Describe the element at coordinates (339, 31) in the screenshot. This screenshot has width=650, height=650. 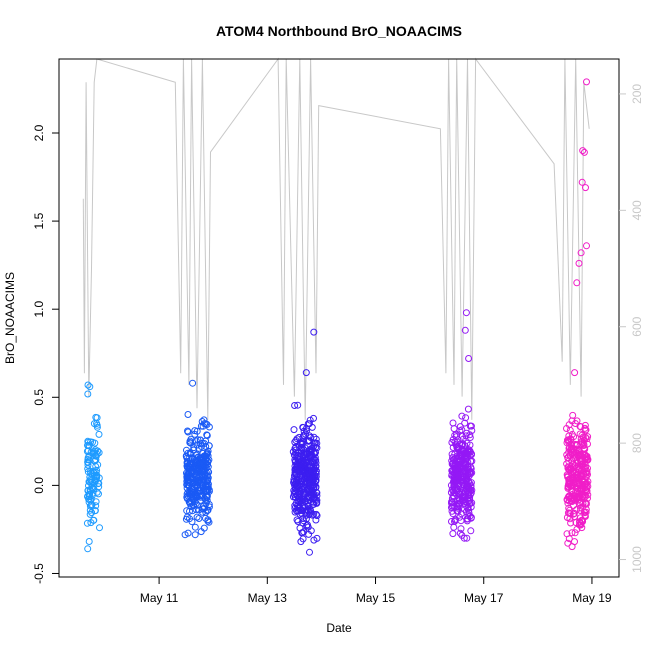
I see `chart-title: ATOM4 Northbound BrO_NOAACIMS` at that location.